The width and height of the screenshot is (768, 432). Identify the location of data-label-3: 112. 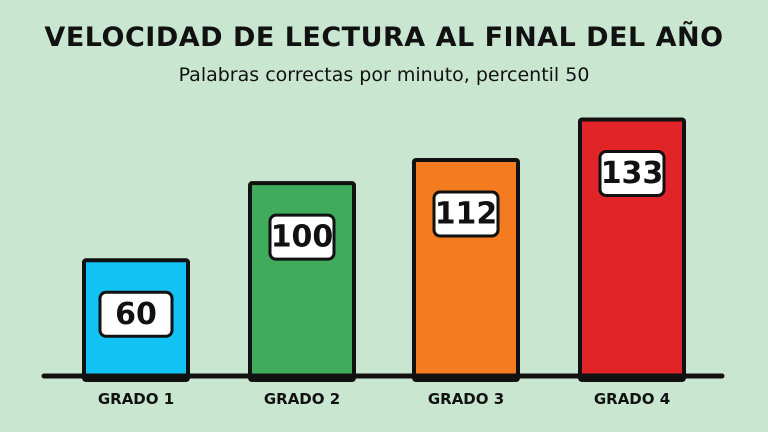
(466, 214).